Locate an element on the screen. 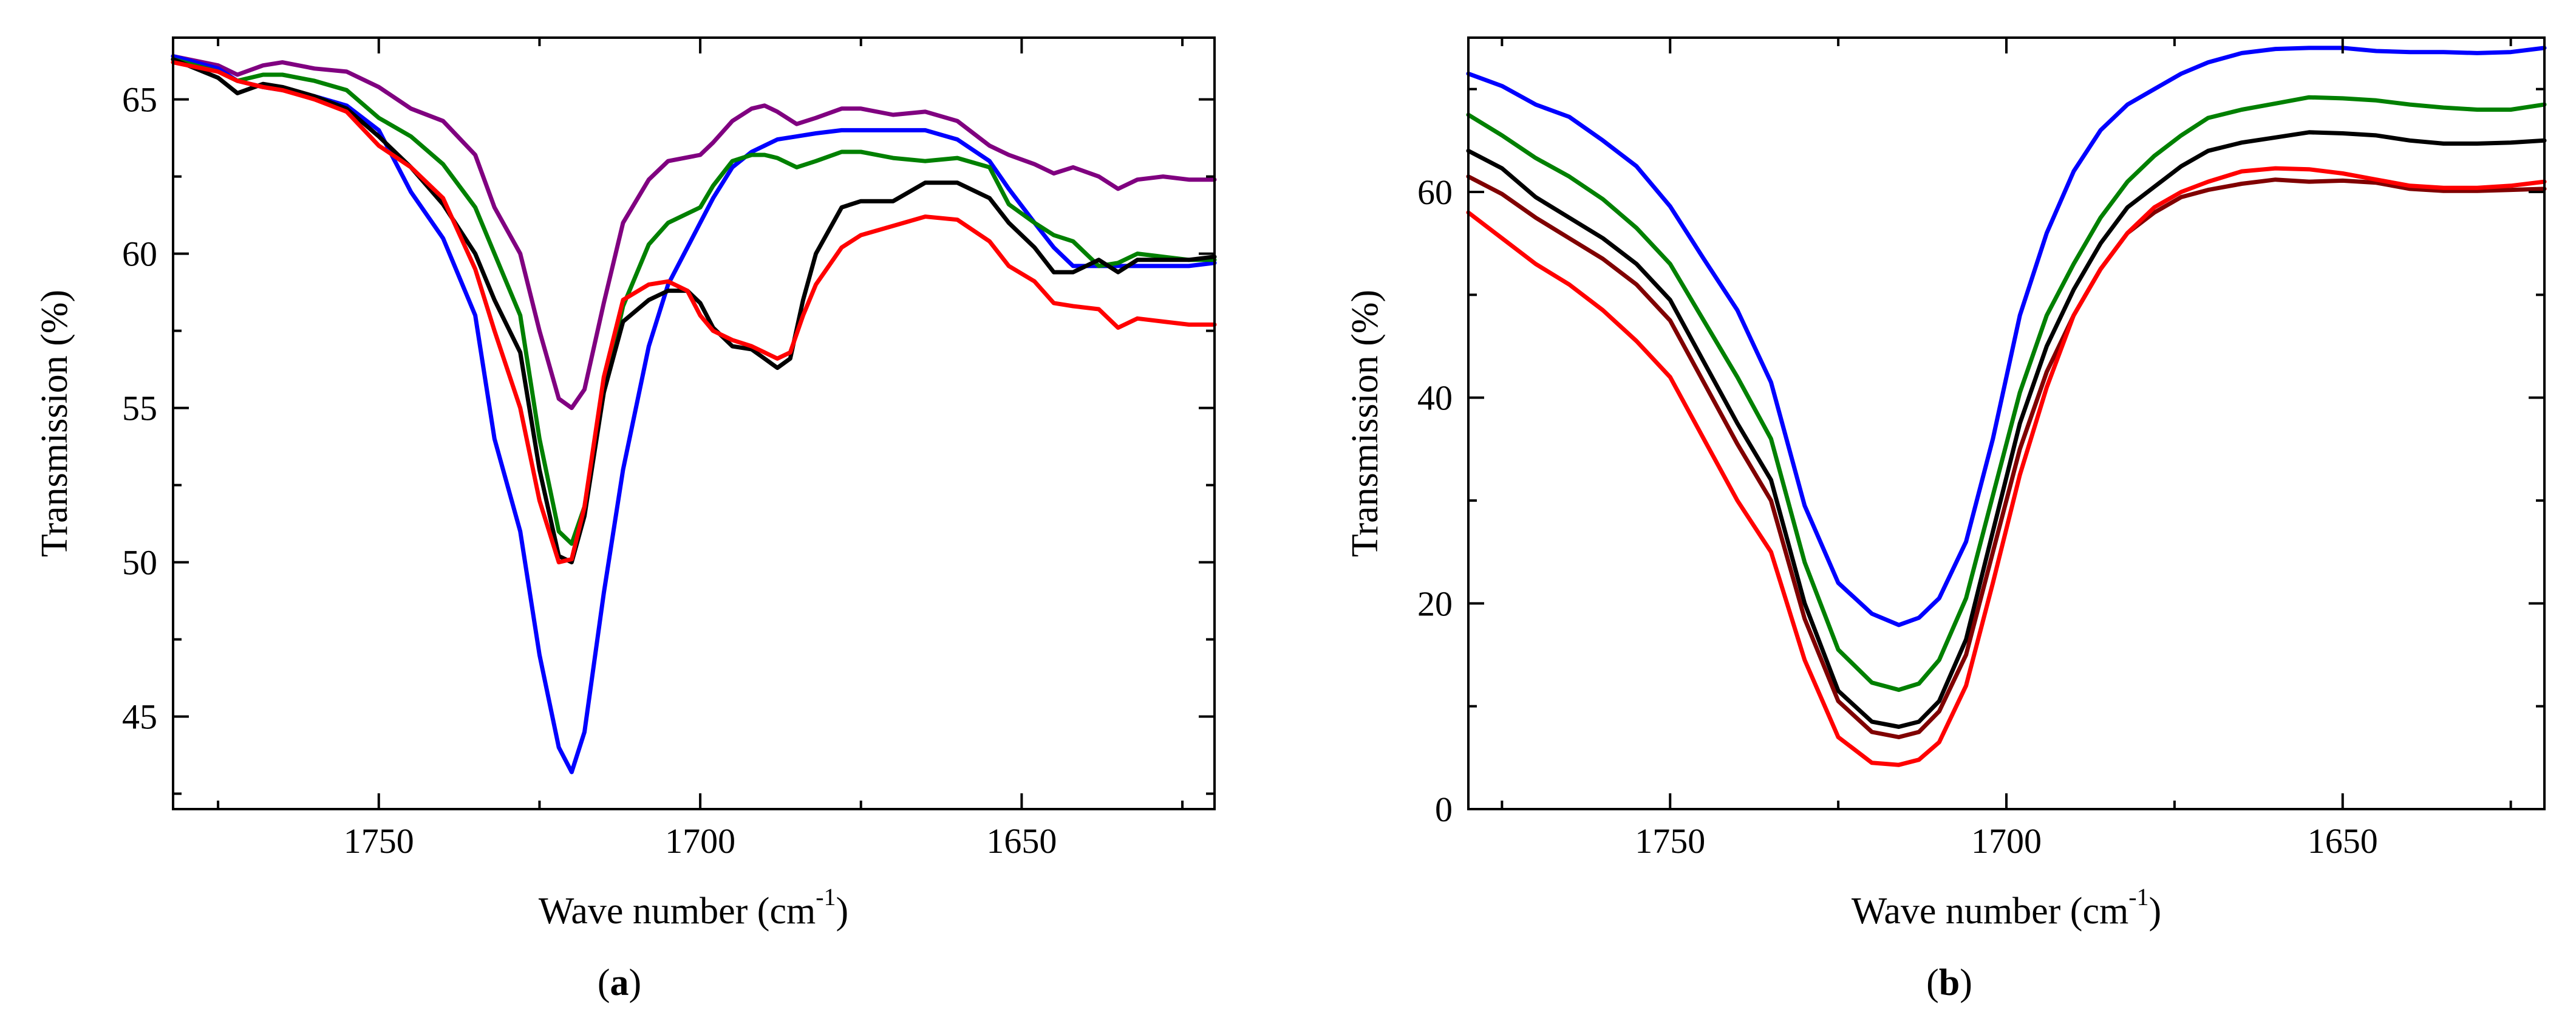 The height and width of the screenshot is (1029, 2576). panel-a-ytick-label: 55 is located at coordinates (139, 408).